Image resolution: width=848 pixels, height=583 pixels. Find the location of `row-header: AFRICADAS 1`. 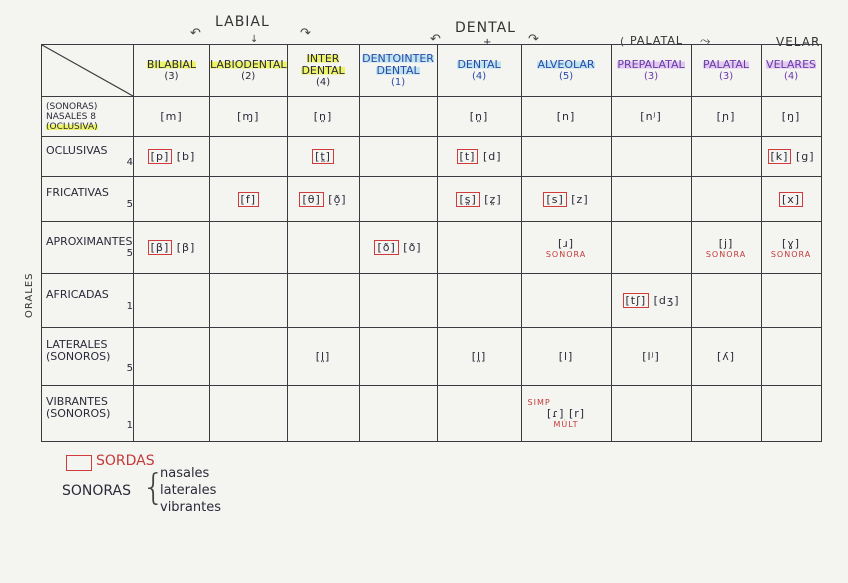

row-header: AFRICADAS 1 is located at coordinates (87, 300).